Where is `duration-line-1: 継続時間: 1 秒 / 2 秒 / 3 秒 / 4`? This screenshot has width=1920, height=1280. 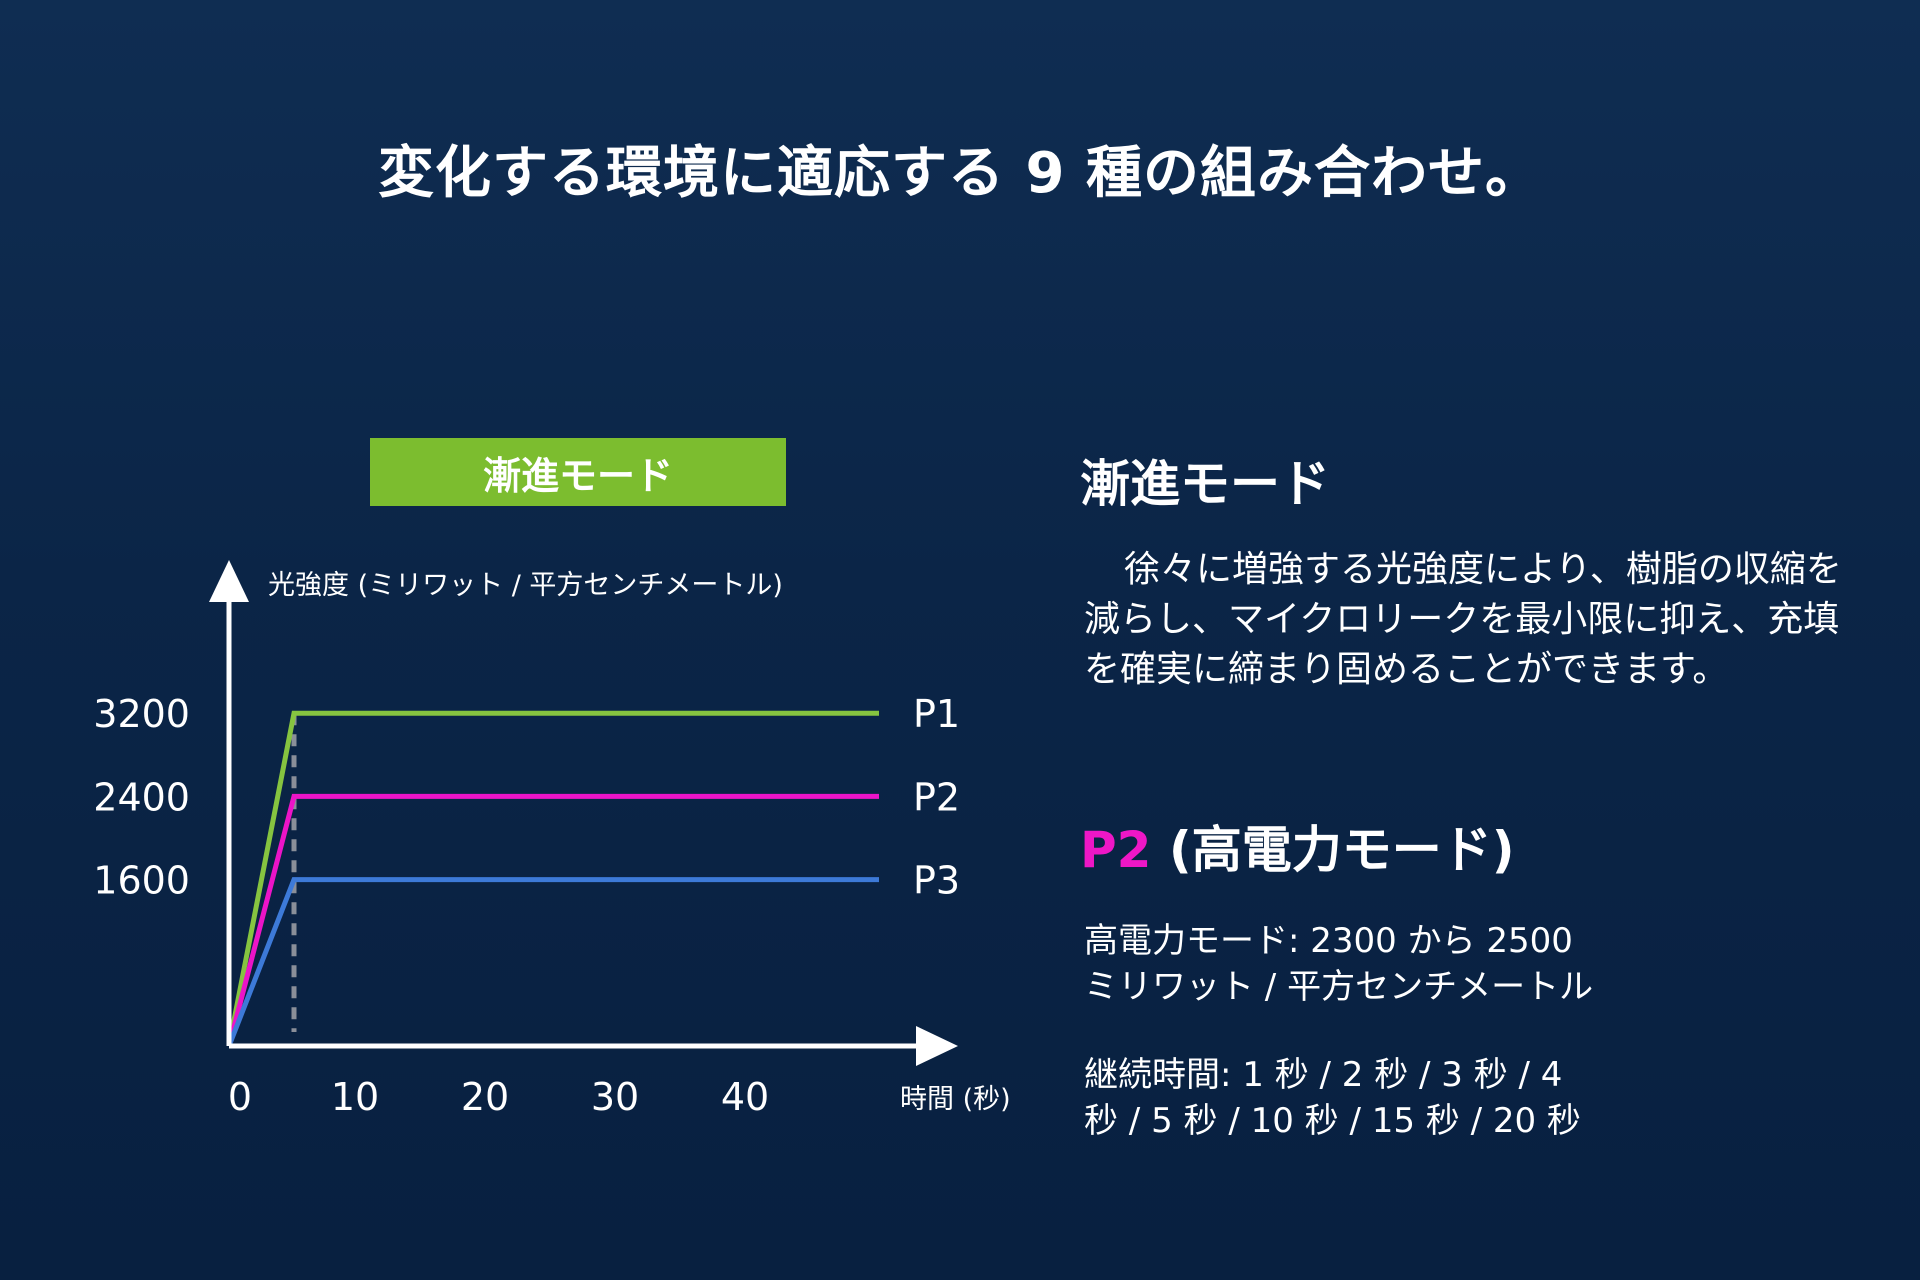
duration-line-1: 継続時間: 1 秒 / 2 秒 / 3 秒 / 4 is located at coordinates (1323, 1075).